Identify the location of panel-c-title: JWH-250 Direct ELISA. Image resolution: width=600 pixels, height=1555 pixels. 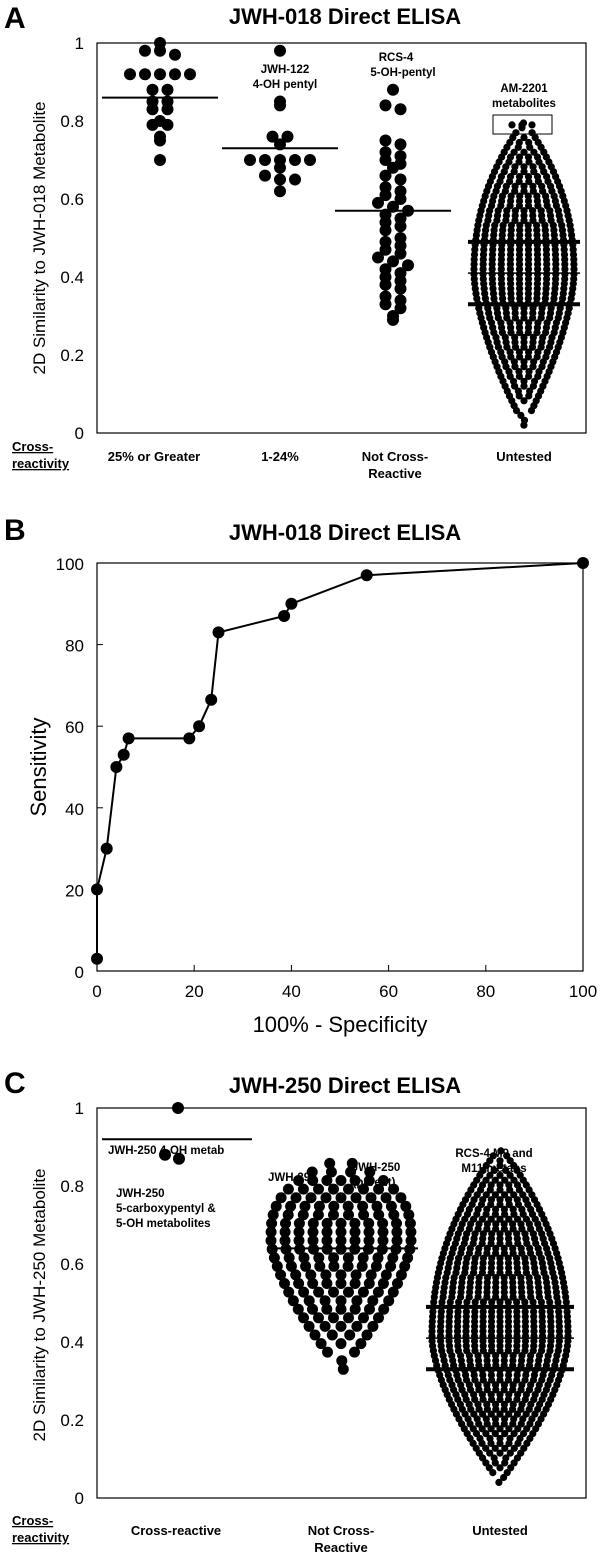
(345, 1085).